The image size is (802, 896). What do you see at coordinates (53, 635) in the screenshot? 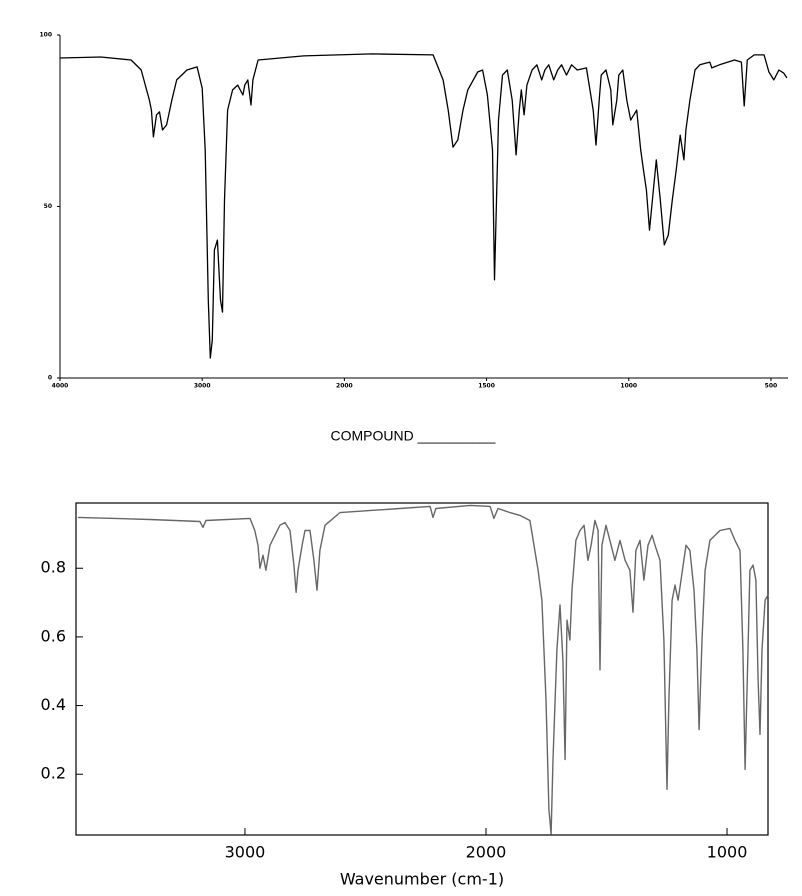
I see `y-tick-label: 0.6` at bounding box center [53, 635].